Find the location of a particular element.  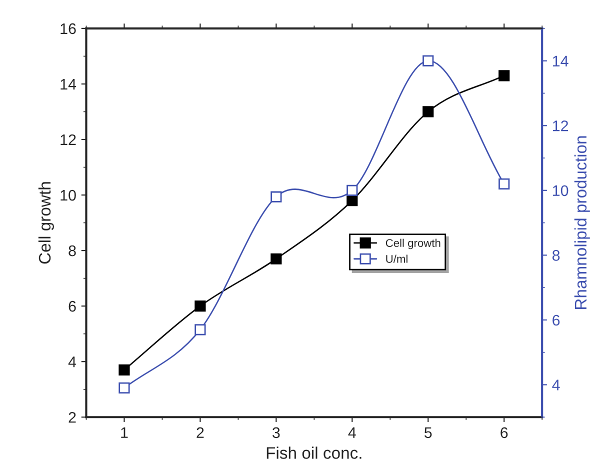

y2-tick-label: 8 is located at coordinates (556, 255).